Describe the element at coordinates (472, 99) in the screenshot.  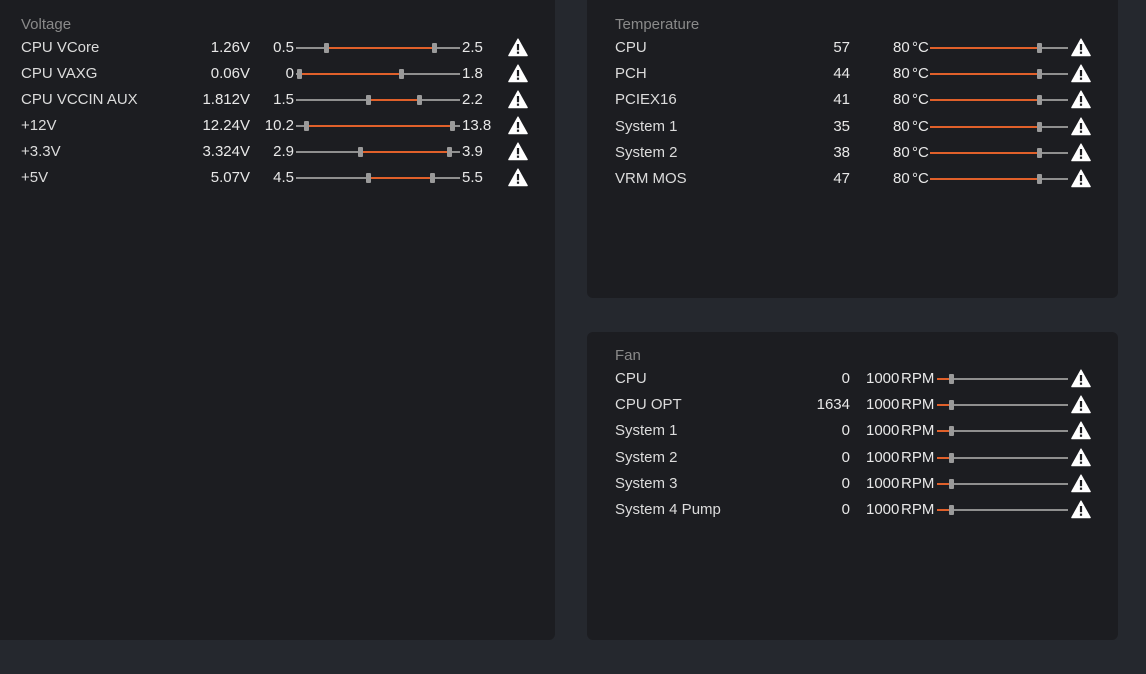
I see `voltage-max-limit: 2.2` at that location.